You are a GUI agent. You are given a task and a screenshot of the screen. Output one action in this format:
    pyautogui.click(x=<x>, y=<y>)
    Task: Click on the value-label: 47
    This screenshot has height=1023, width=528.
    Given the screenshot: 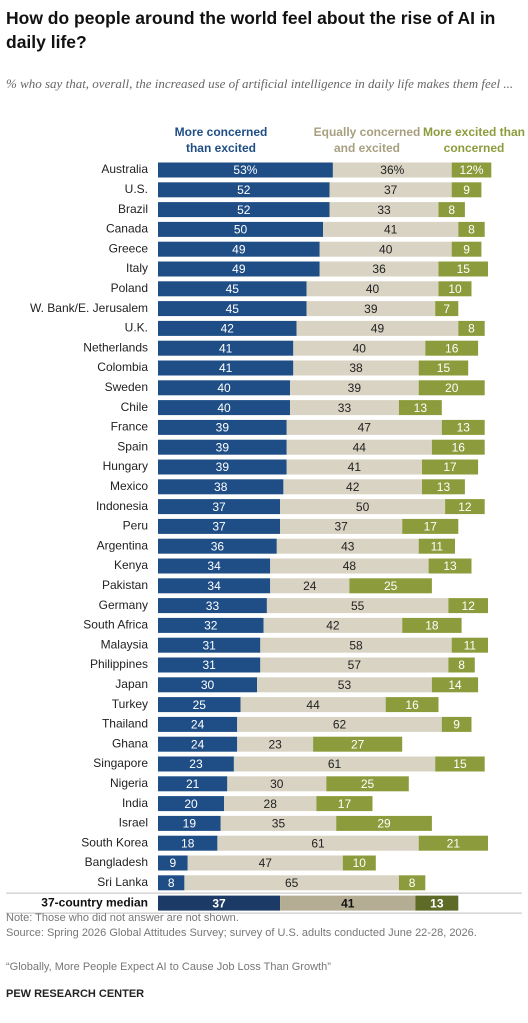 What is the action you would take?
    pyautogui.click(x=365, y=428)
    